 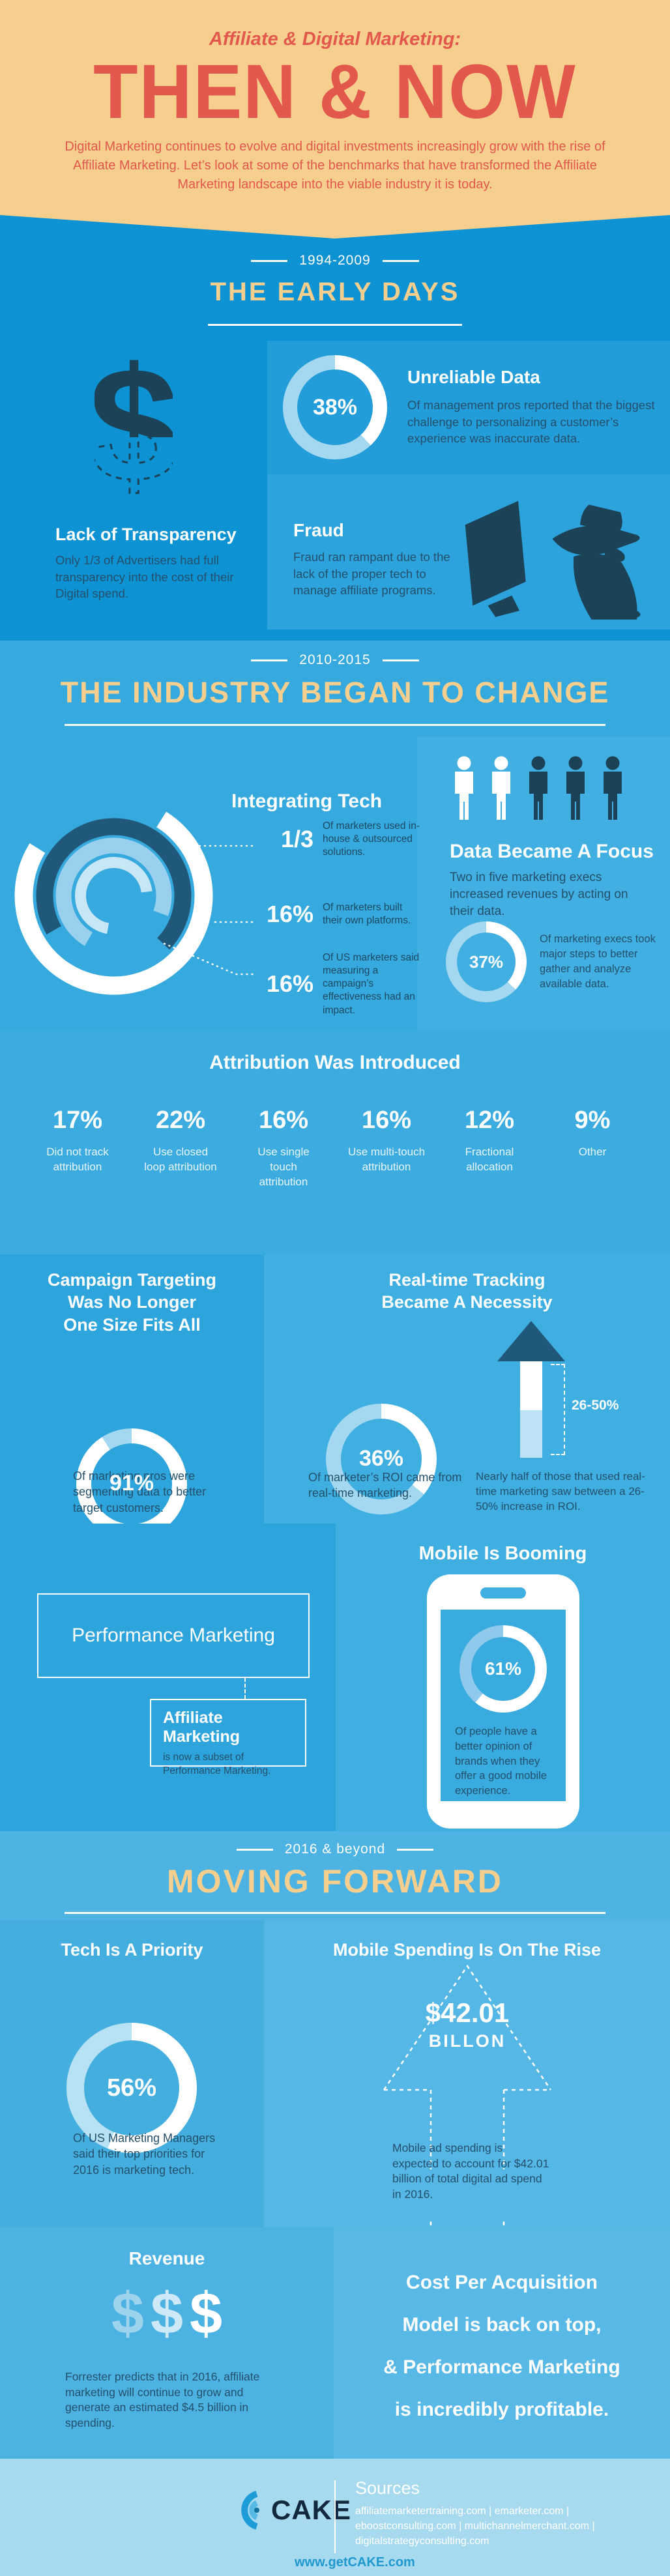 I want to click on statement-line: Model is back on top,, so click(x=502, y=2325).